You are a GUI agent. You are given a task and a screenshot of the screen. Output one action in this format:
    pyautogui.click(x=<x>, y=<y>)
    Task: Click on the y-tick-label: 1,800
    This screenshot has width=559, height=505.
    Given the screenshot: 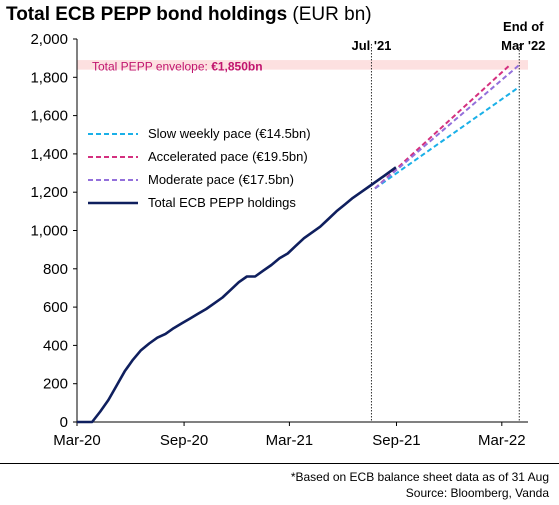 What is the action you would take?
    pyautogui.click(x=49, y=77)
    